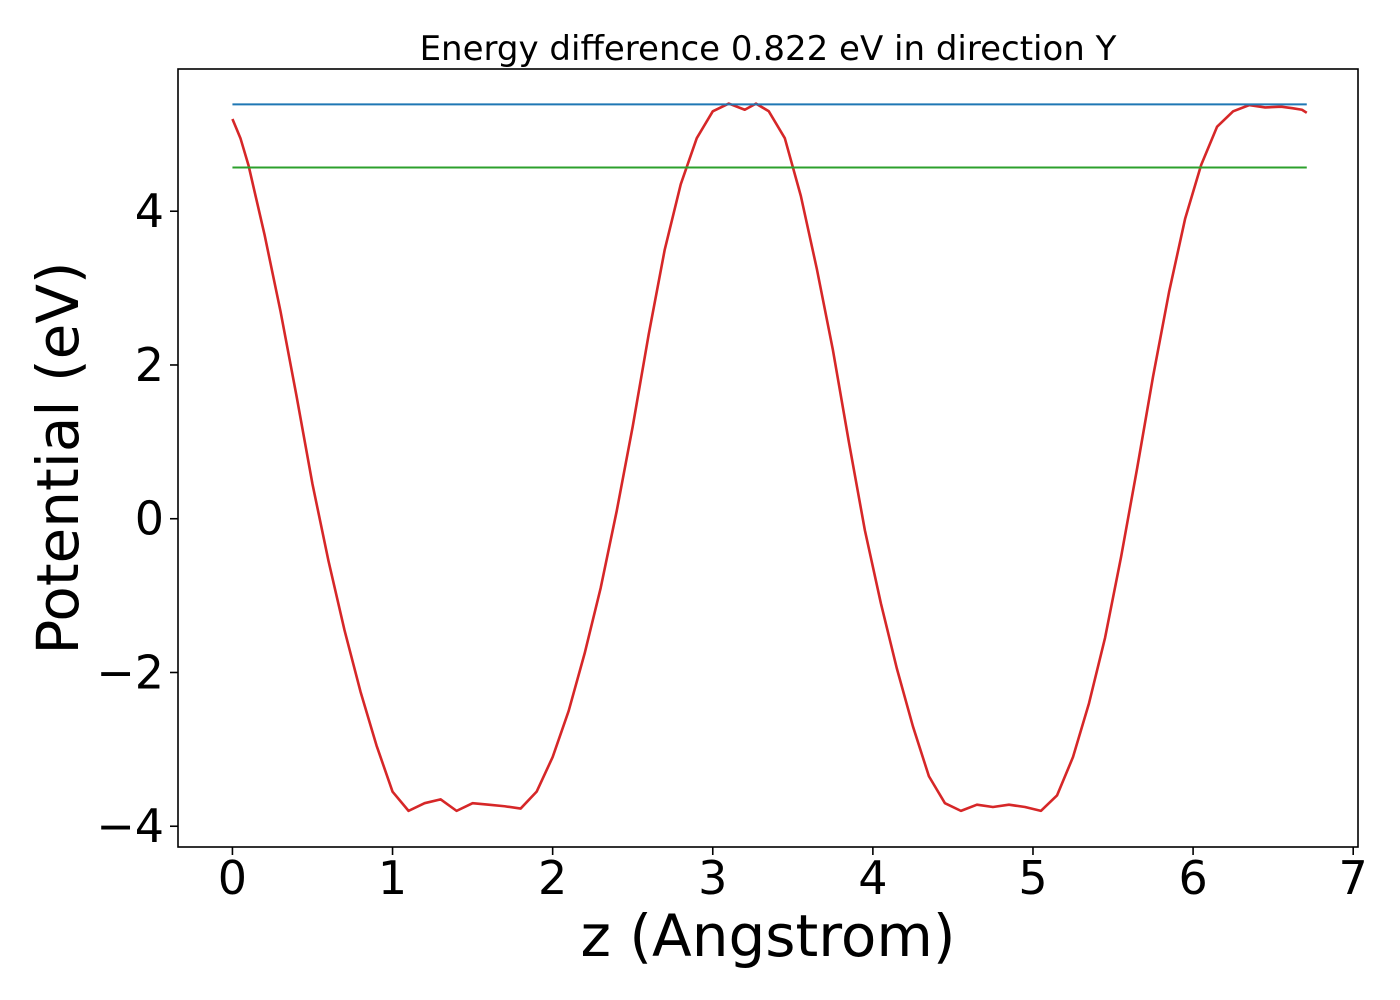 Image resolution: width=1400 pixels, height=1000 pixels. What do you see at coordinates (712, 878) in the screenshot?
I see `x-tick-label: 3` at bounding box center [712, 878].